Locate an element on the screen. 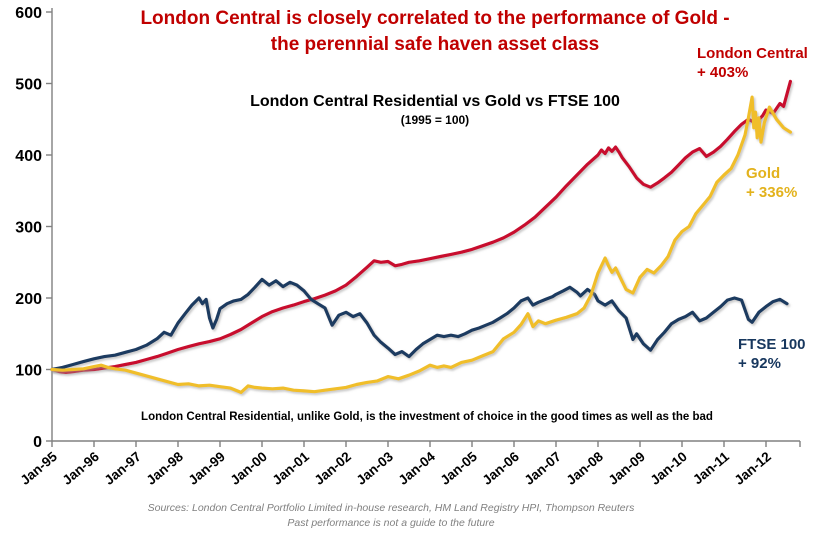 The image size is (821, 537). y-tick-label: 0 is located at coordinates (37, 442).